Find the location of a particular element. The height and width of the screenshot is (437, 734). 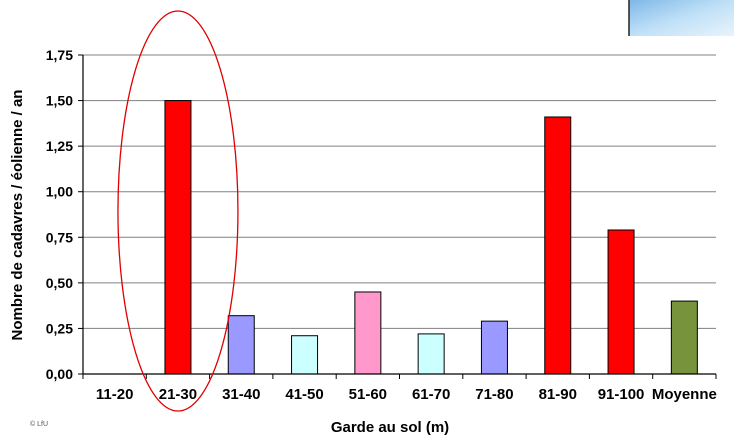

x-axis-title: Garde au sol (m) is located at coordinates (390, 427).